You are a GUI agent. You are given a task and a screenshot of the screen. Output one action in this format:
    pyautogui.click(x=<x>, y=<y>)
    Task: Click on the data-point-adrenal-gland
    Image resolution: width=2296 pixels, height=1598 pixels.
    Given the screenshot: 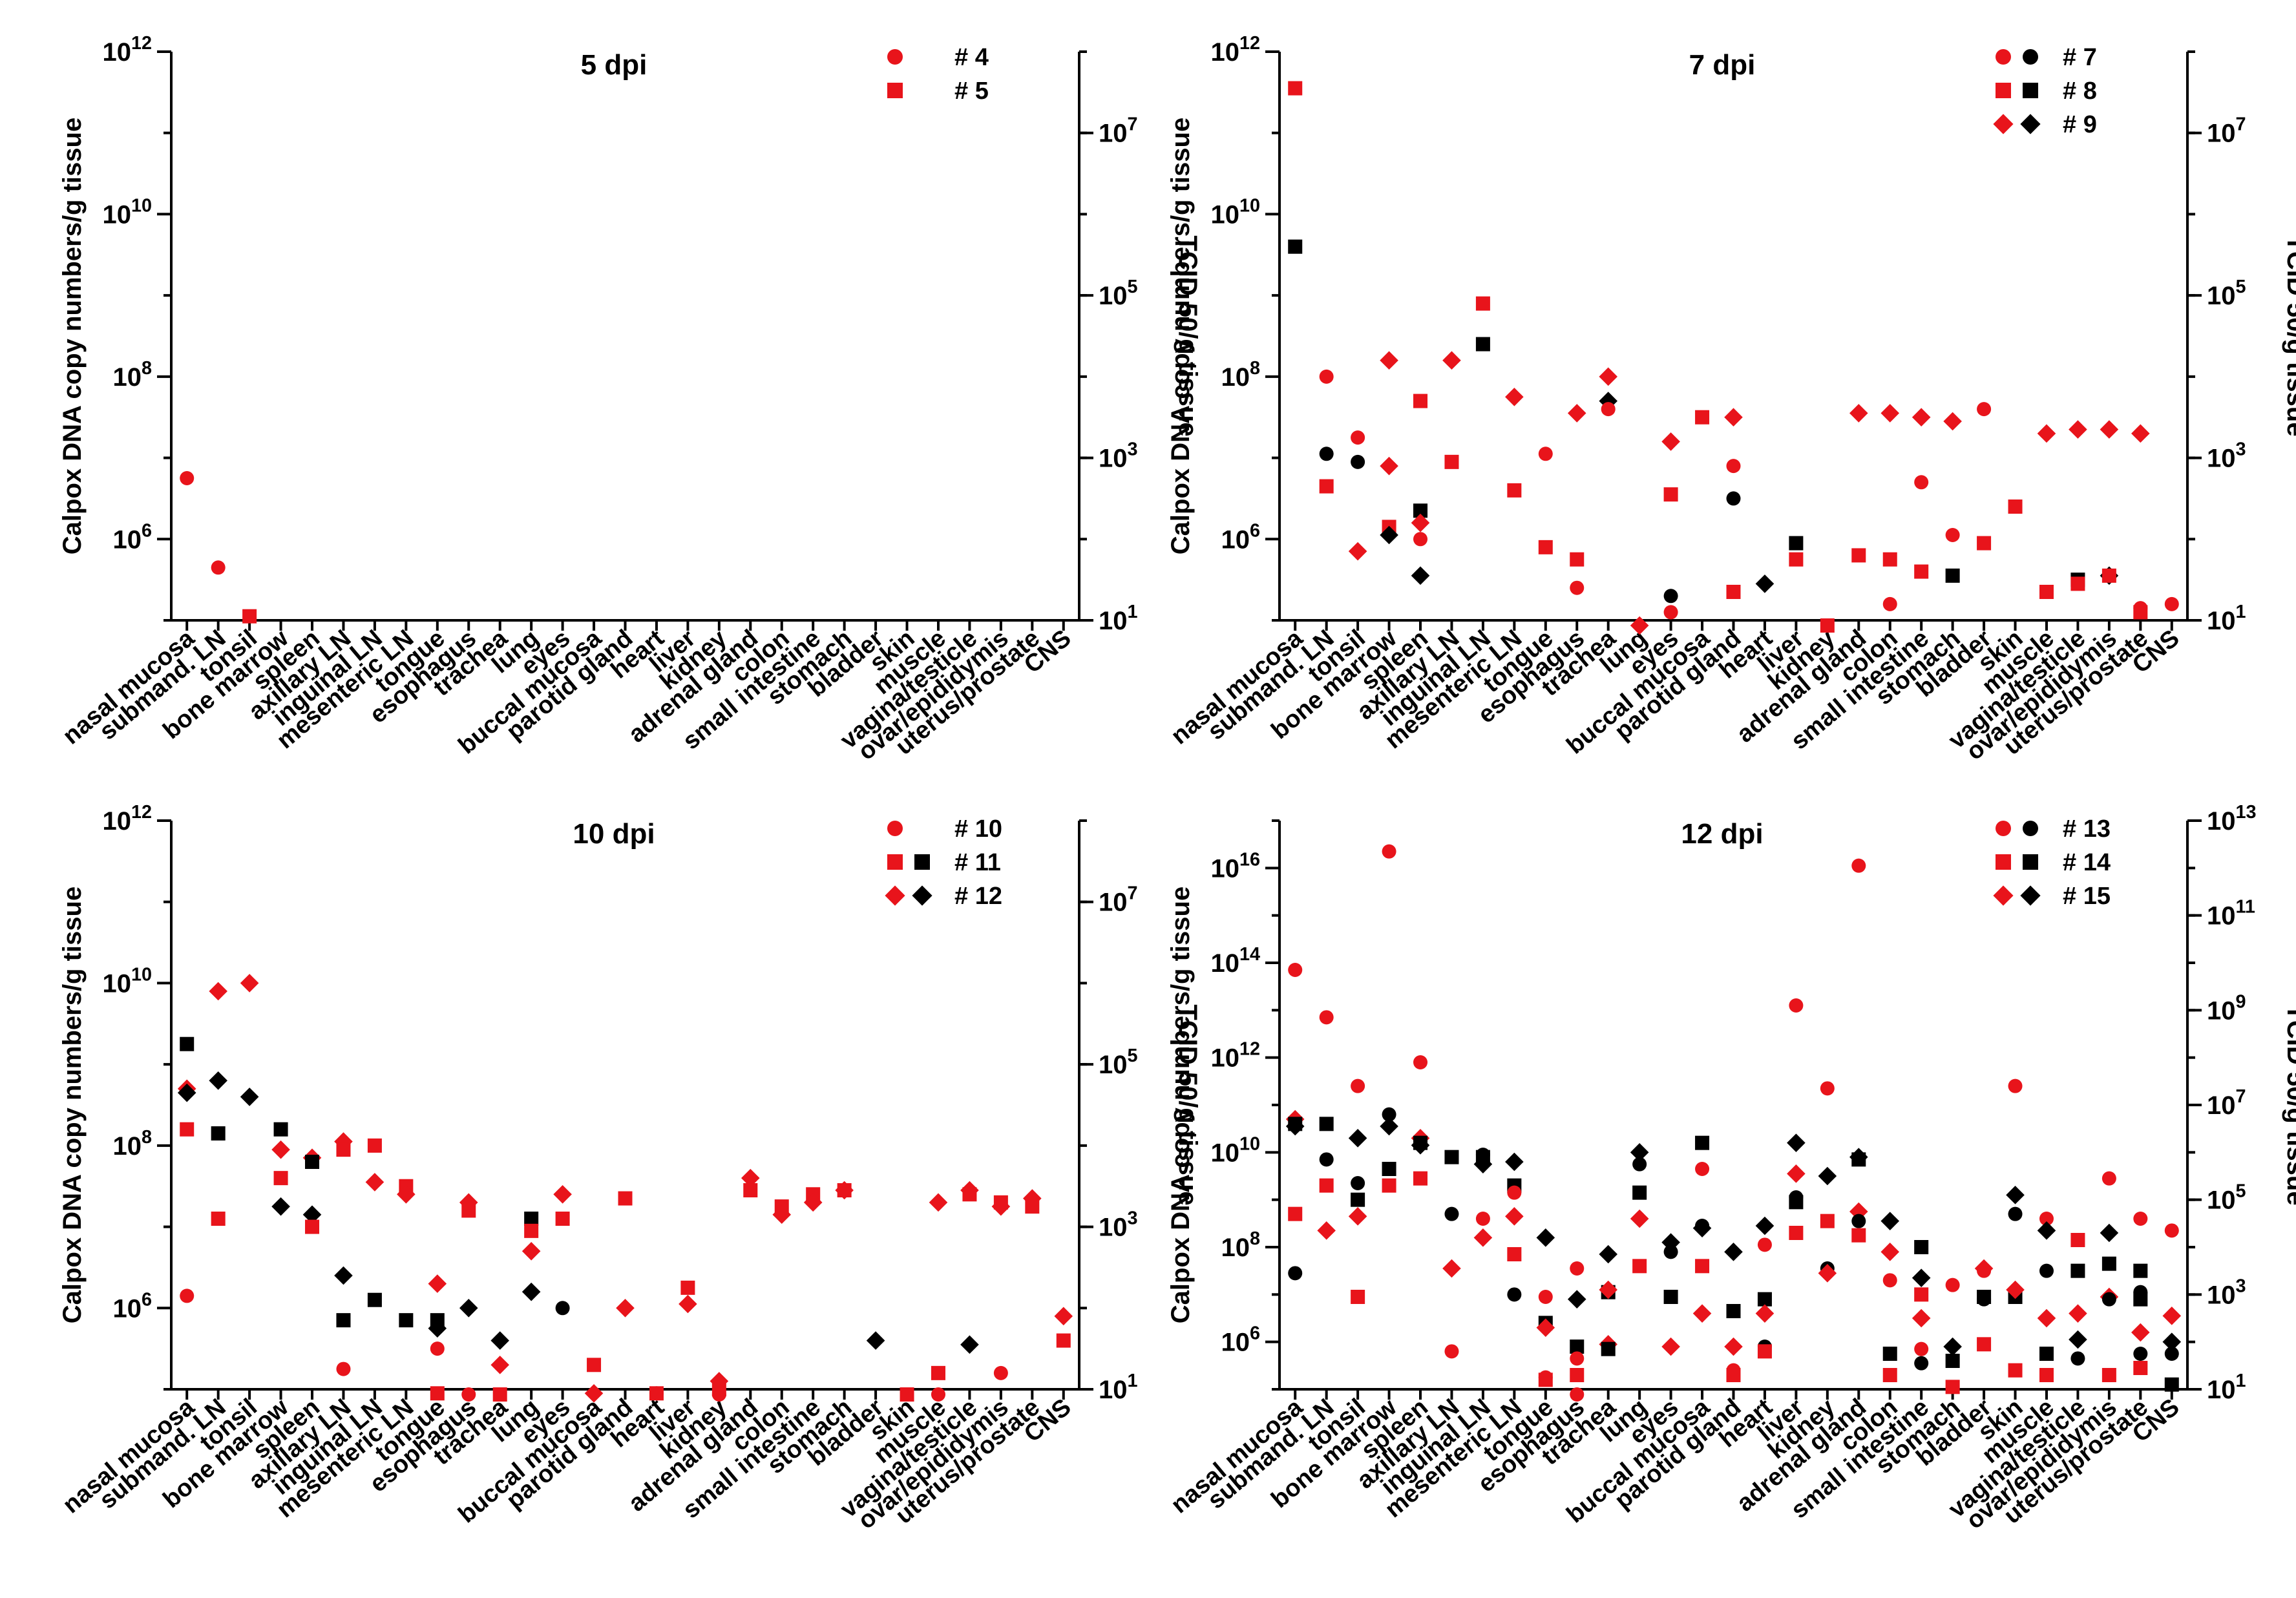 What is the action you would take?
    pyautogui.click(x=1858, y=413)
    